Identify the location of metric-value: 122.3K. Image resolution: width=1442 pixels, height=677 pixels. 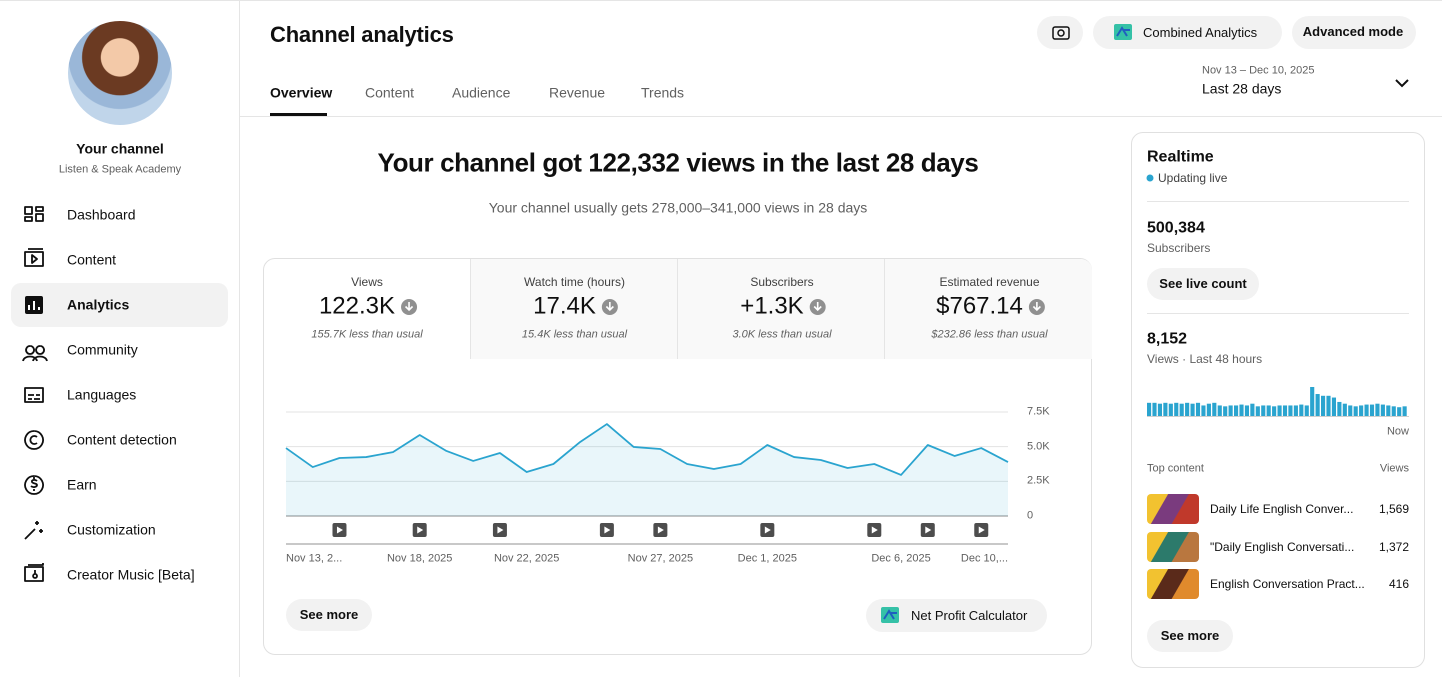
(357, 306).